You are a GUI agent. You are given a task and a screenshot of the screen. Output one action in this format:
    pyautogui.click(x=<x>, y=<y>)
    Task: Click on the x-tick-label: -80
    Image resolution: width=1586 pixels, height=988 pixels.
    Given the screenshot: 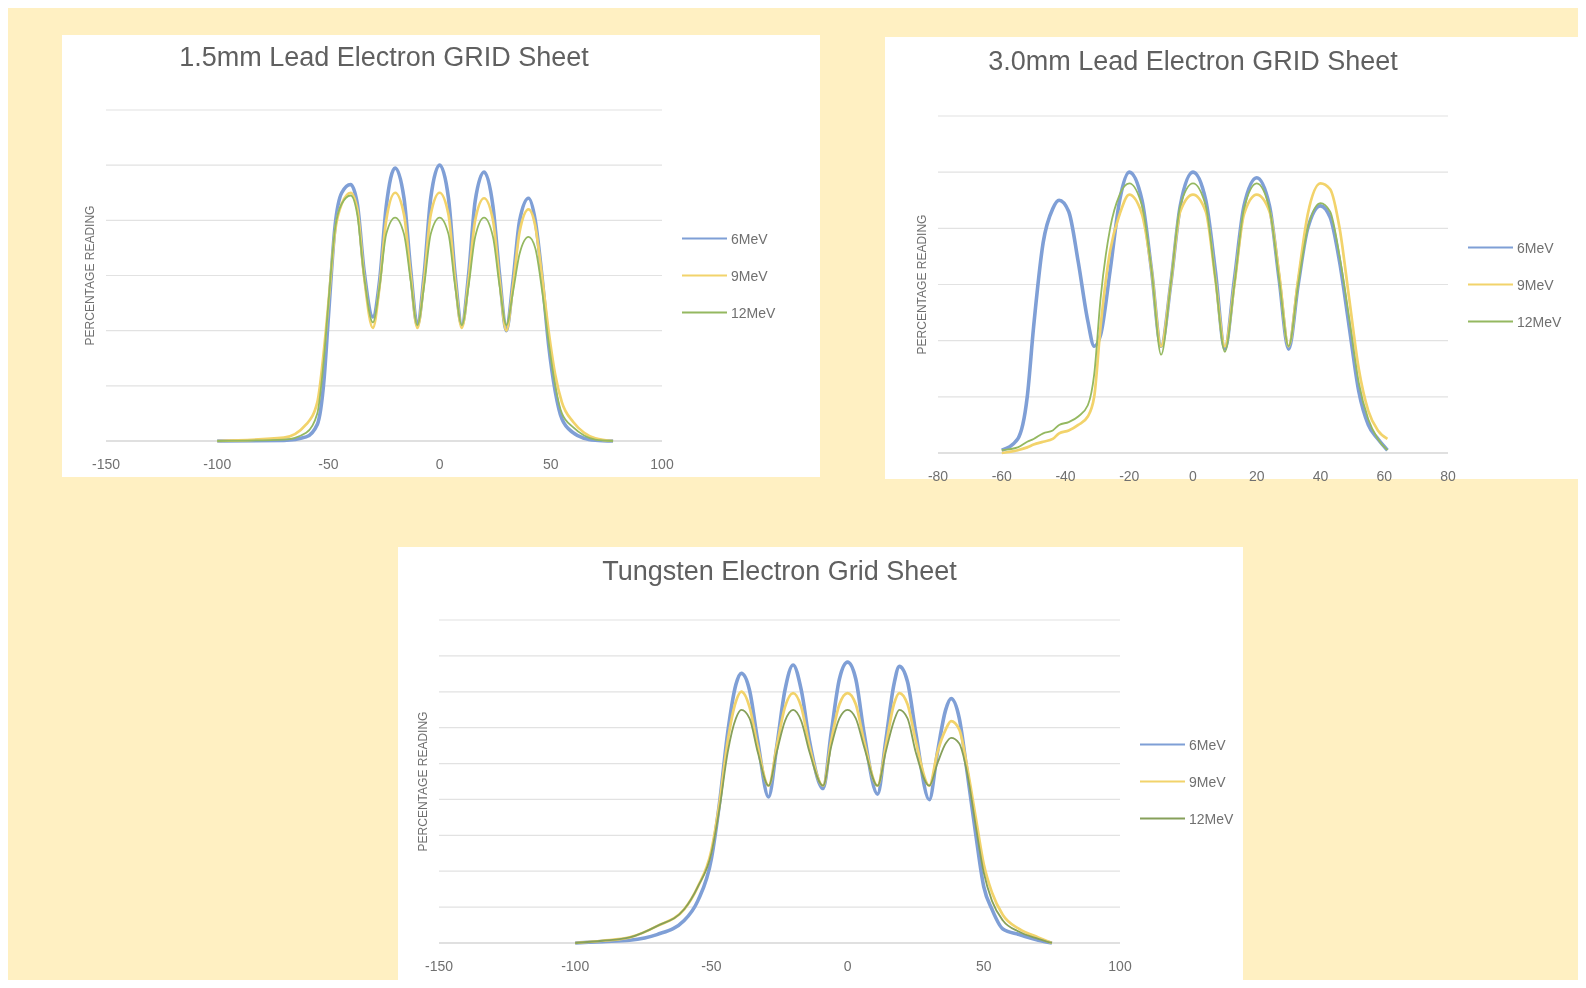 What is the action you would take?
    pyautogui.click(x=938, y=476)
    